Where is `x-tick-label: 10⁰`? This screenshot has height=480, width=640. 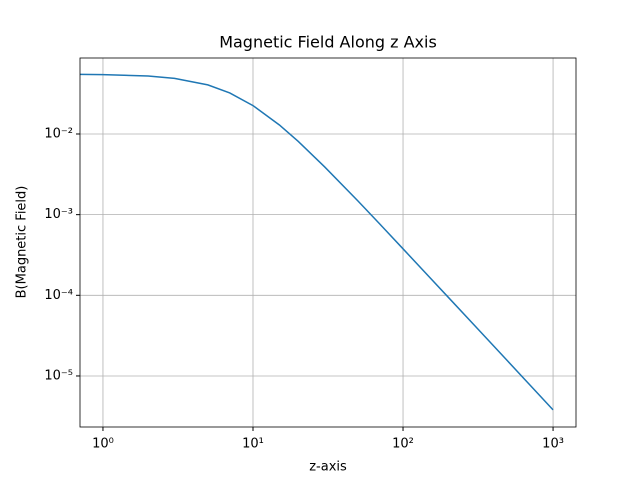 x-tick-label: 10⁰ is located at coordinates (103, 444).